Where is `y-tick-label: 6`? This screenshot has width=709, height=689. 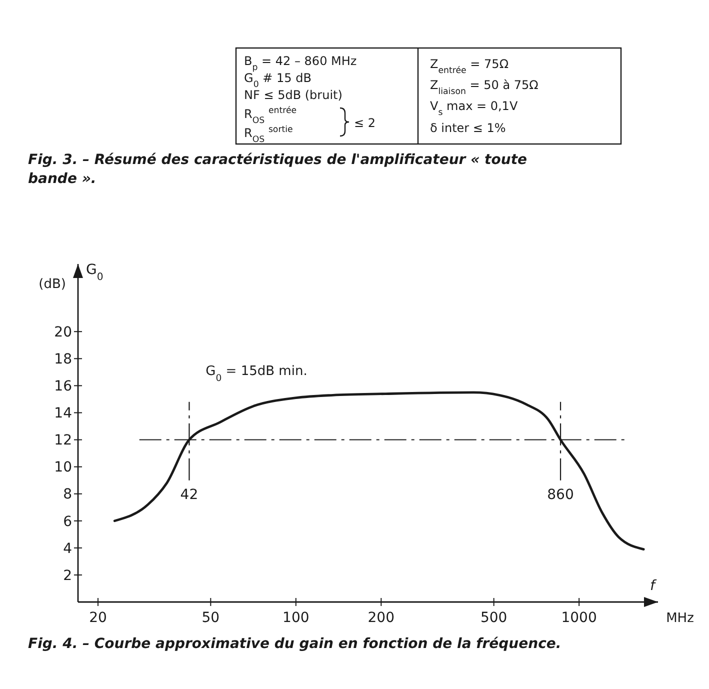 y-tick-label: 6 is located at coordinates (67, 522).